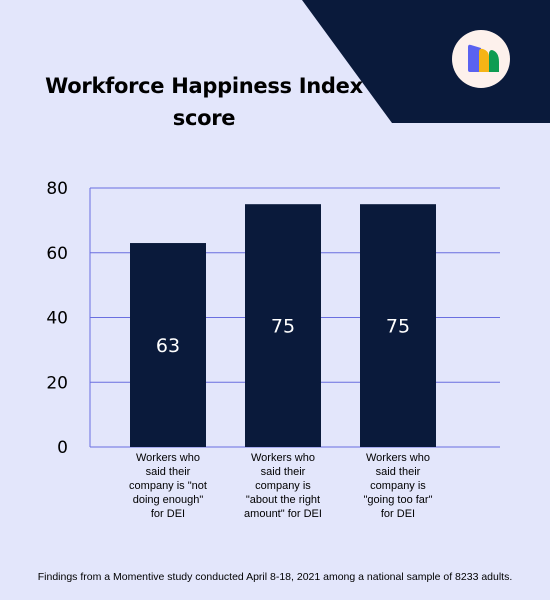 The height and width of the screenshot is (600, 550). I want to click on y-tick-label: 60, so click(57, 254).